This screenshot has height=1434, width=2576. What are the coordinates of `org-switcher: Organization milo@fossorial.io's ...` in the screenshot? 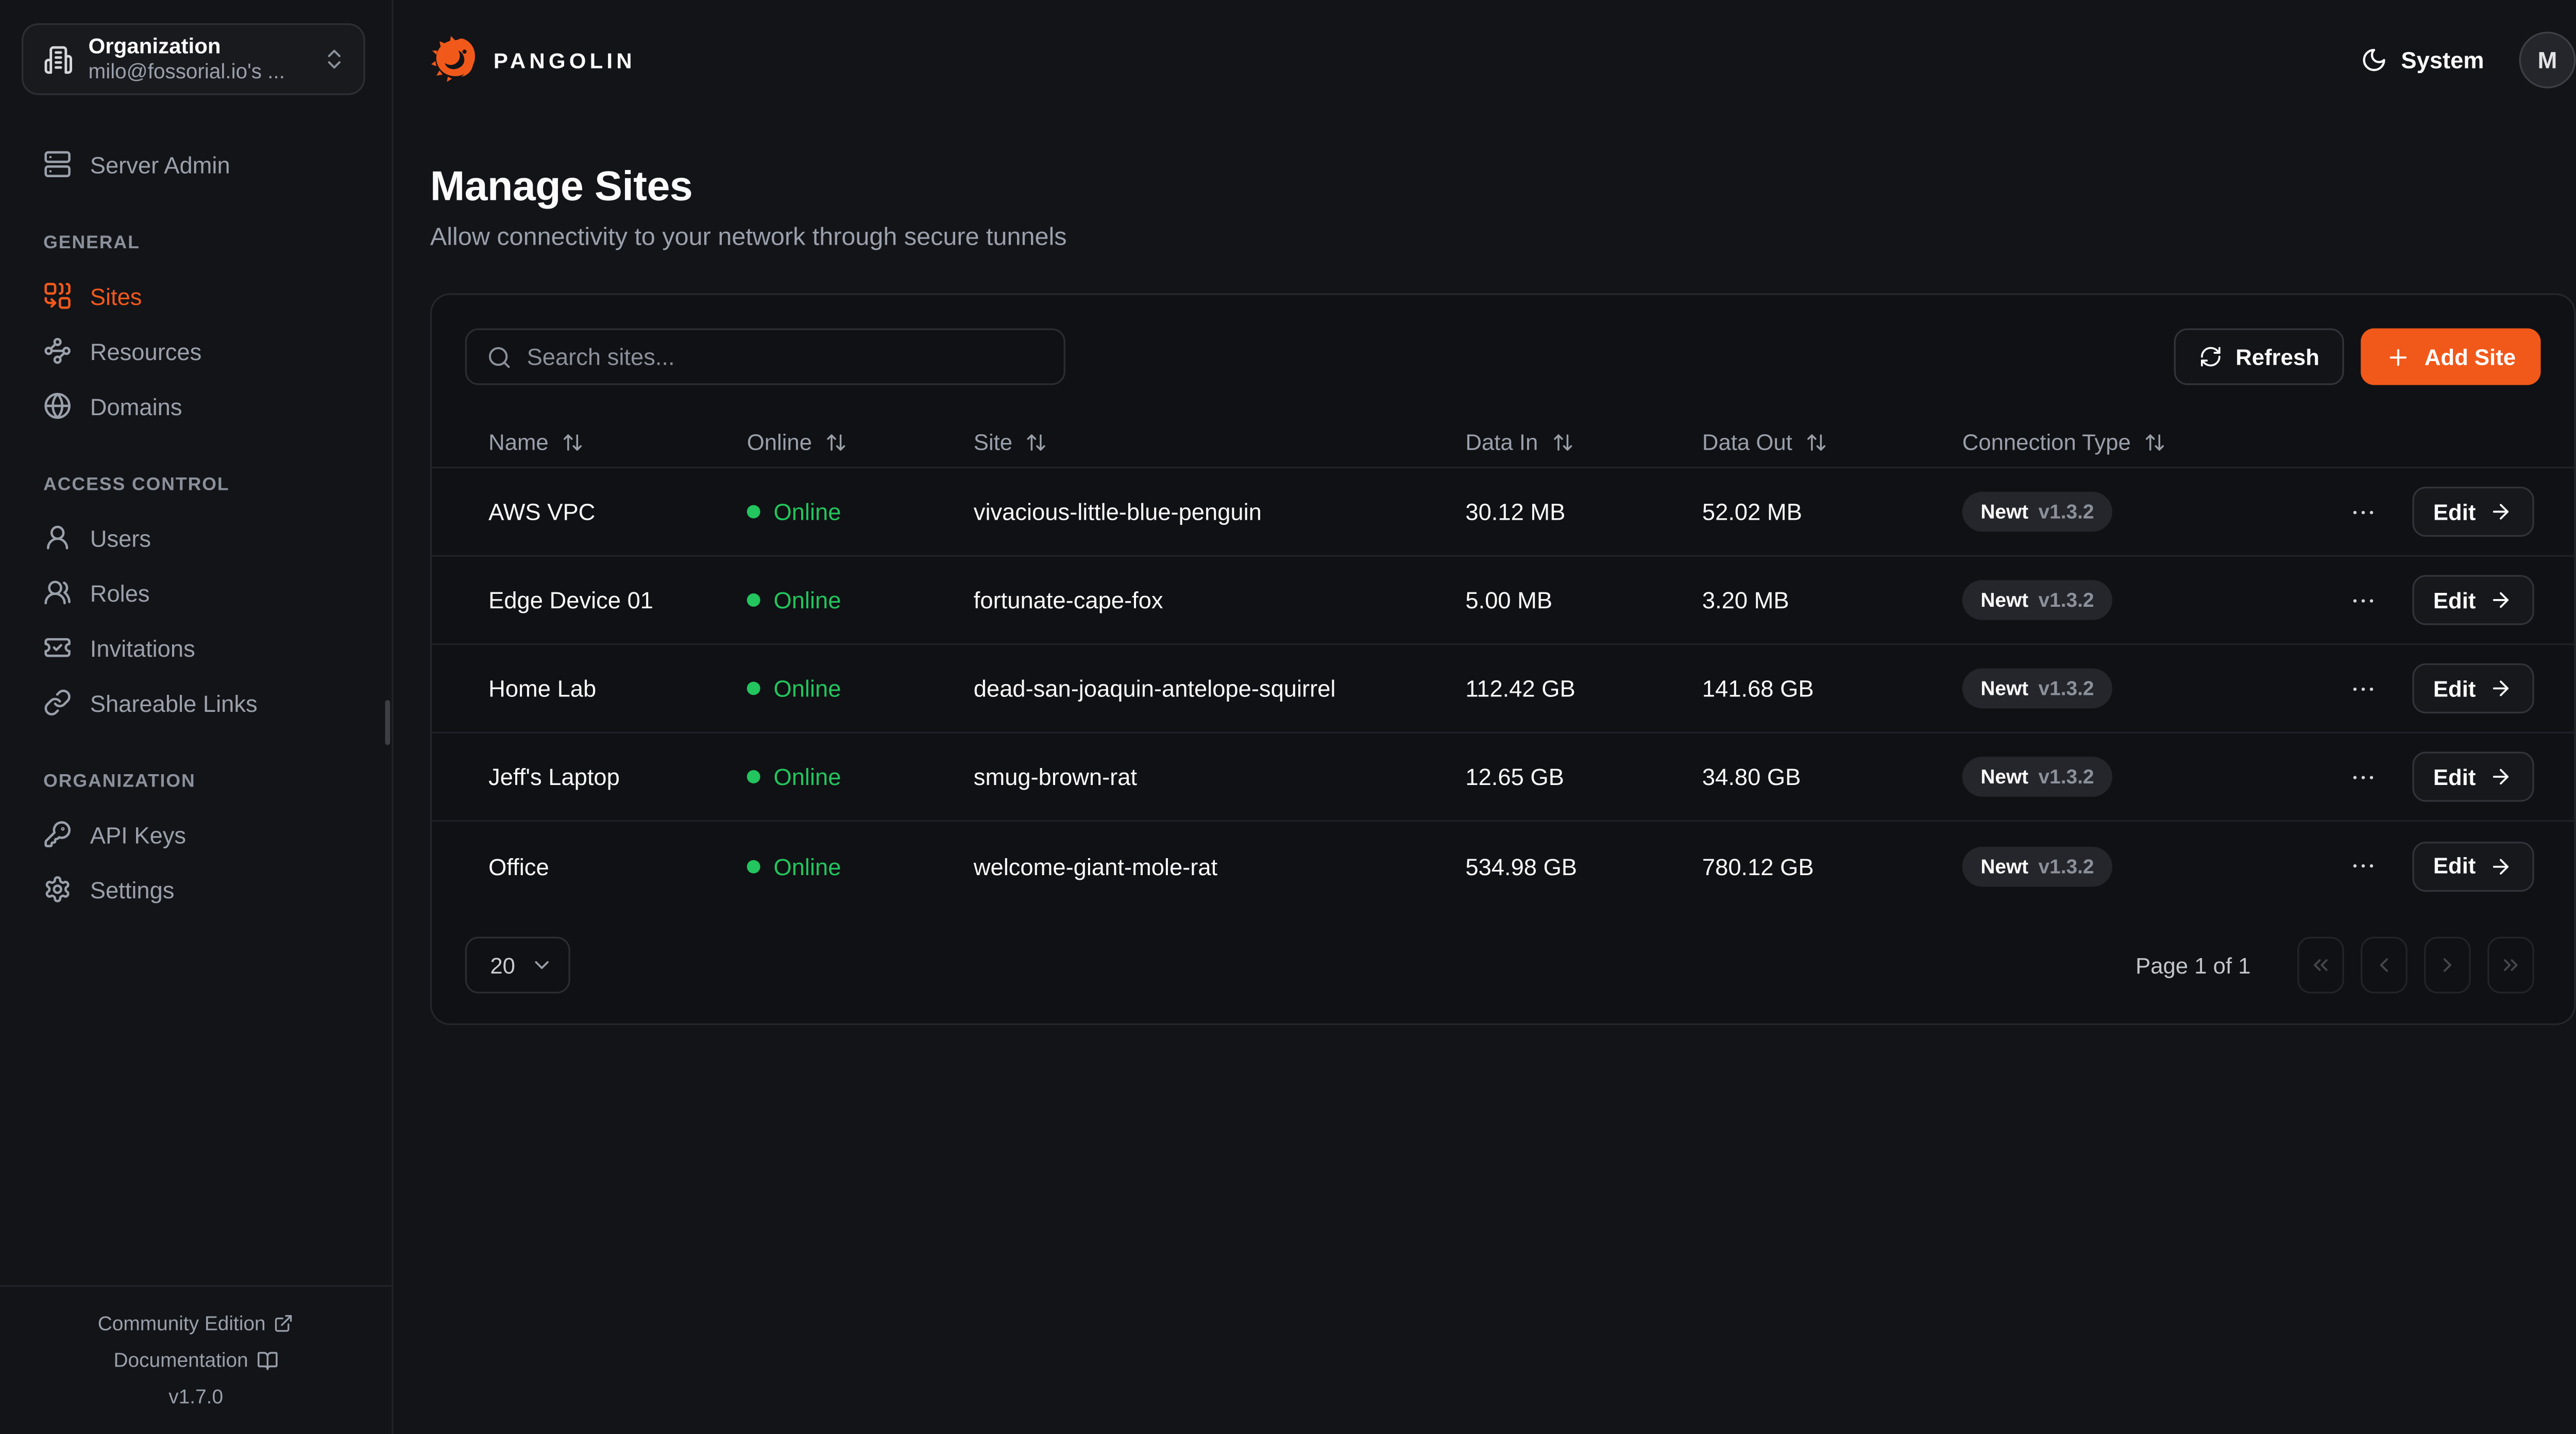 It's located at (193, 59).